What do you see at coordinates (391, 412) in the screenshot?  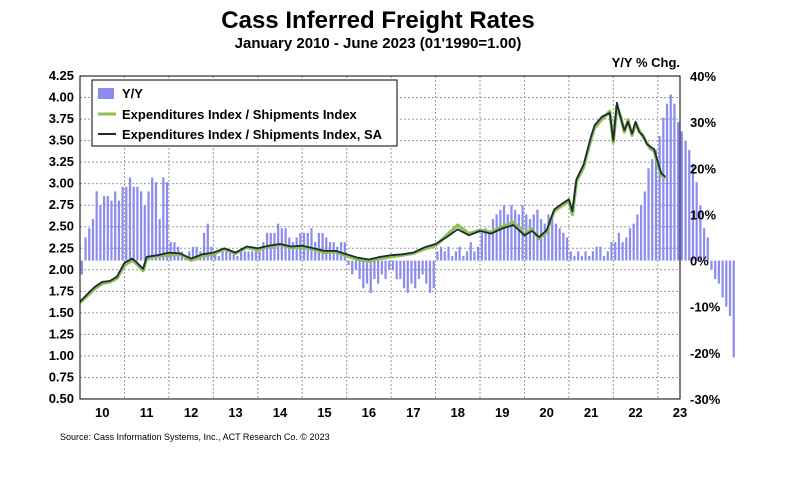 I see `x-axis-ticks: 10 11 12 13 14 15 16 17 18 19 20 21 22 23` at bounding box center [391, 412].